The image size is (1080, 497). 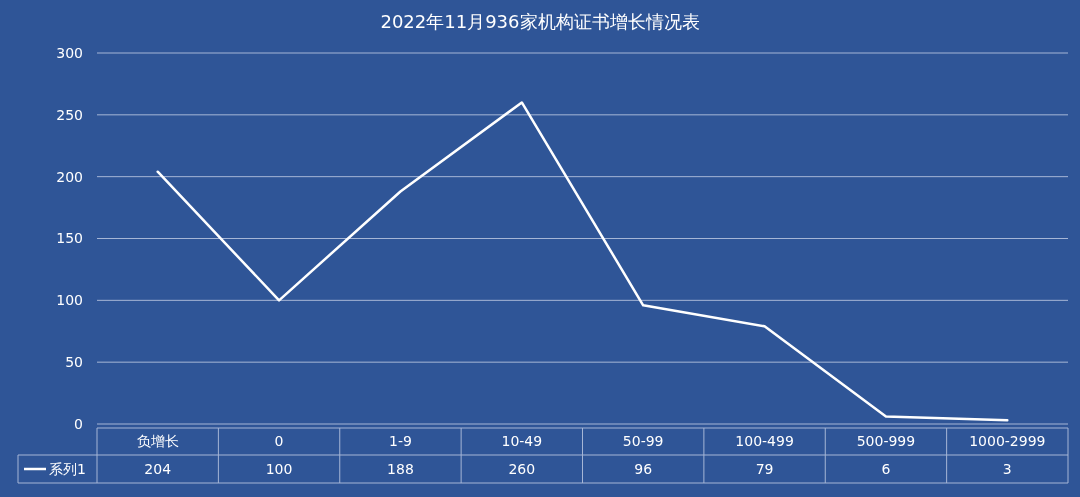 I want to click on x-tick-label: 100-499, so click(x=764, y=441).